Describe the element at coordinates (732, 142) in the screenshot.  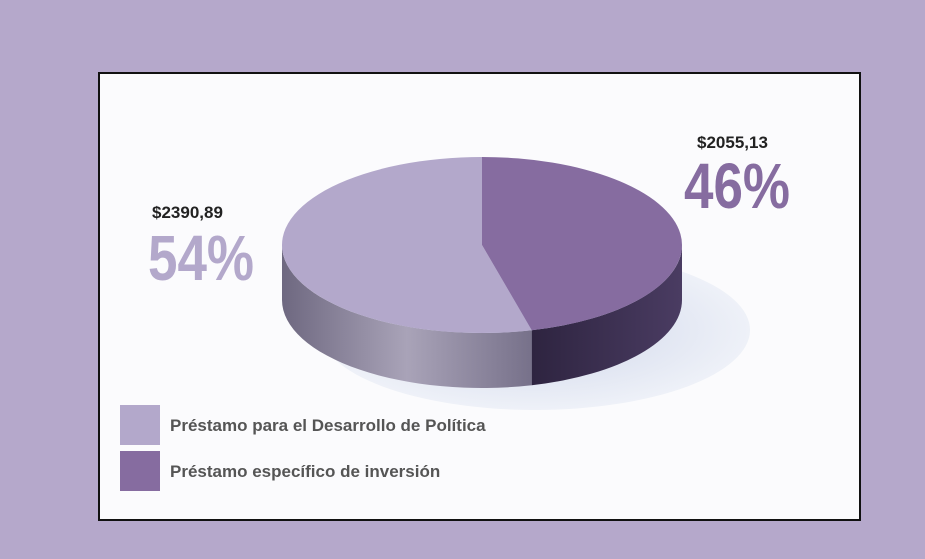
I see `amount-label: $2055,13` at that location.